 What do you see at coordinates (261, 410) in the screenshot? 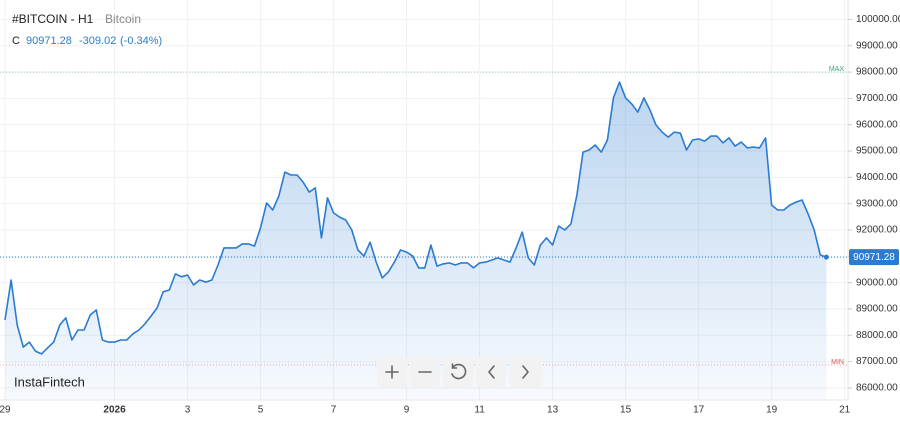
I see `x-tick-label: 5` at bounding box center [261, 410].